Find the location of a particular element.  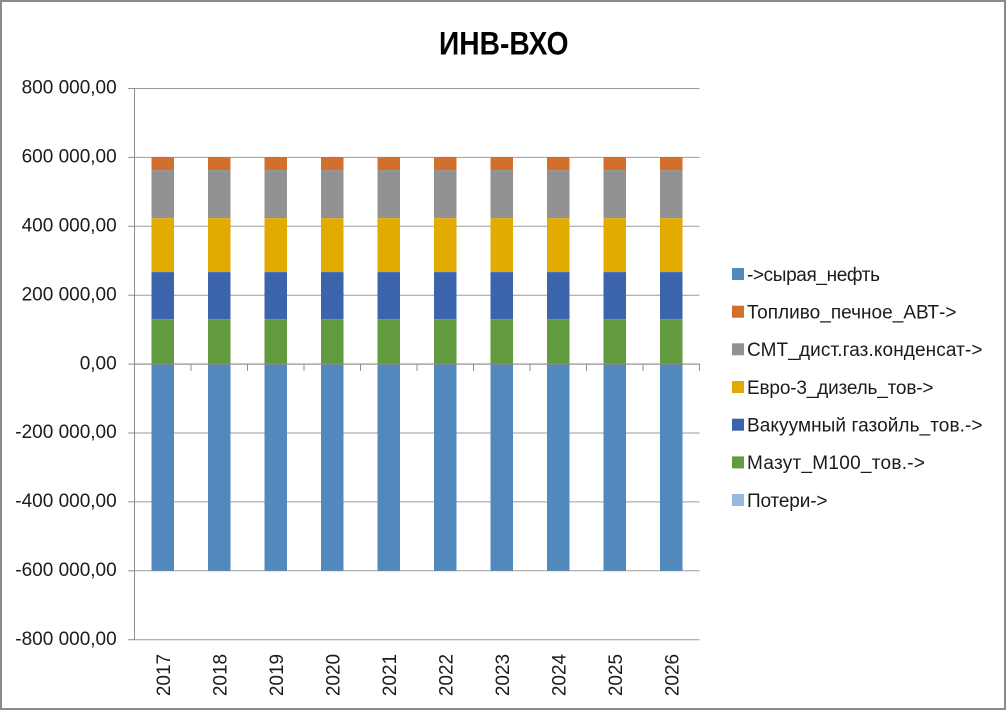

svg-text: 2019 is located at coordinates (277, 675).